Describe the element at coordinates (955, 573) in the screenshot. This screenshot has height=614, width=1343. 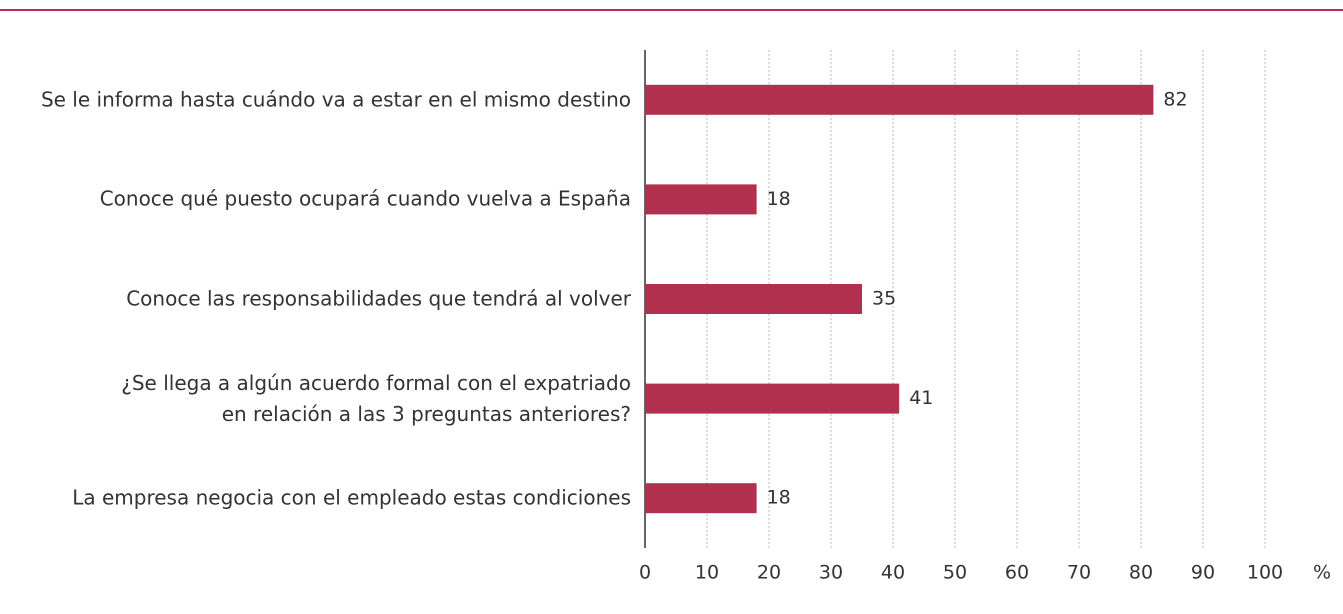
I see `x-tick-label: 50` at that location.